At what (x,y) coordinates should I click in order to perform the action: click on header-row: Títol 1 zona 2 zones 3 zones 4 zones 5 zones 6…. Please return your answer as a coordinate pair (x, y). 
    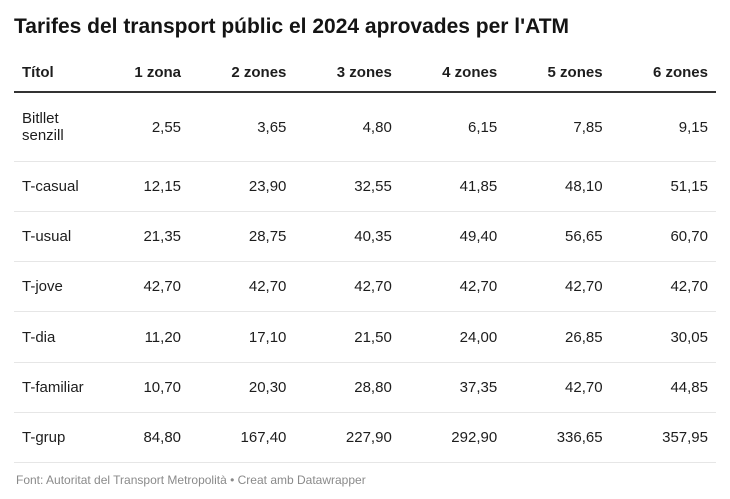
    Looking at the image, I should click on (365, 74).